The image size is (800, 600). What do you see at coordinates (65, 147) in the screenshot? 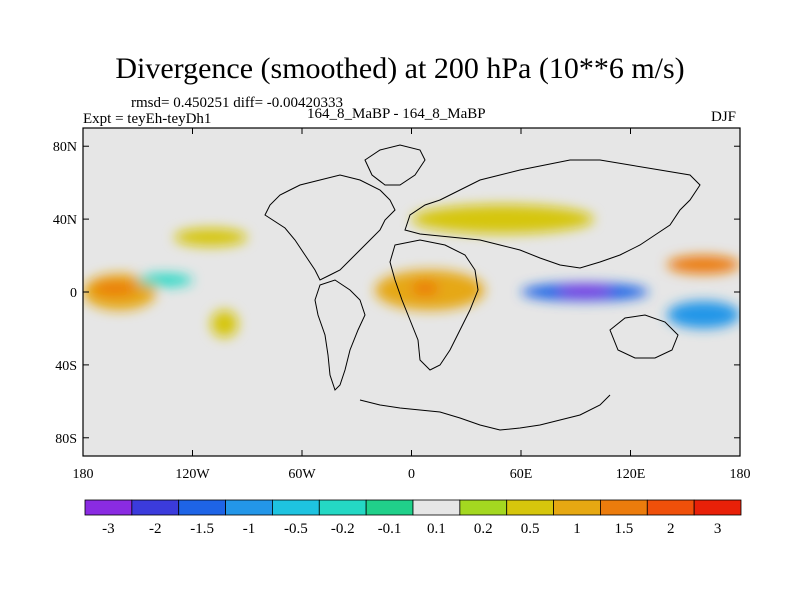
I see `y-tick-label: 80N` at bounding box center [65, 147].